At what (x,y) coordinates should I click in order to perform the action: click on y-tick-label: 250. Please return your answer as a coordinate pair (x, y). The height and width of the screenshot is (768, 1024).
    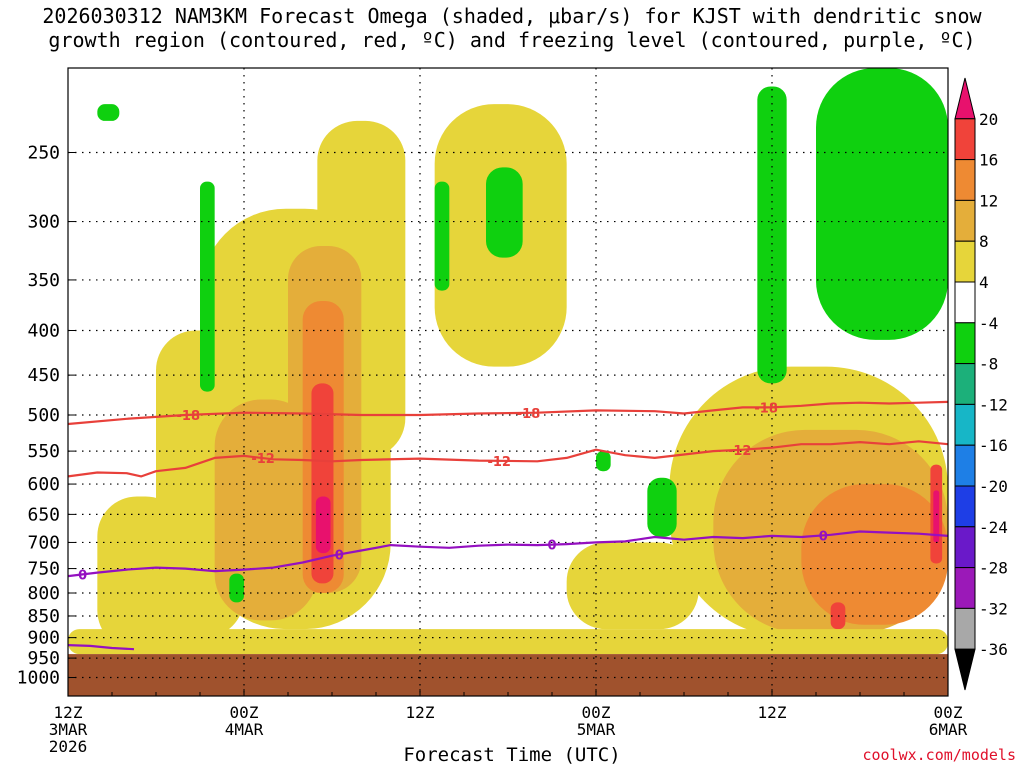
    Looking at the image, I should click on (43, 153).